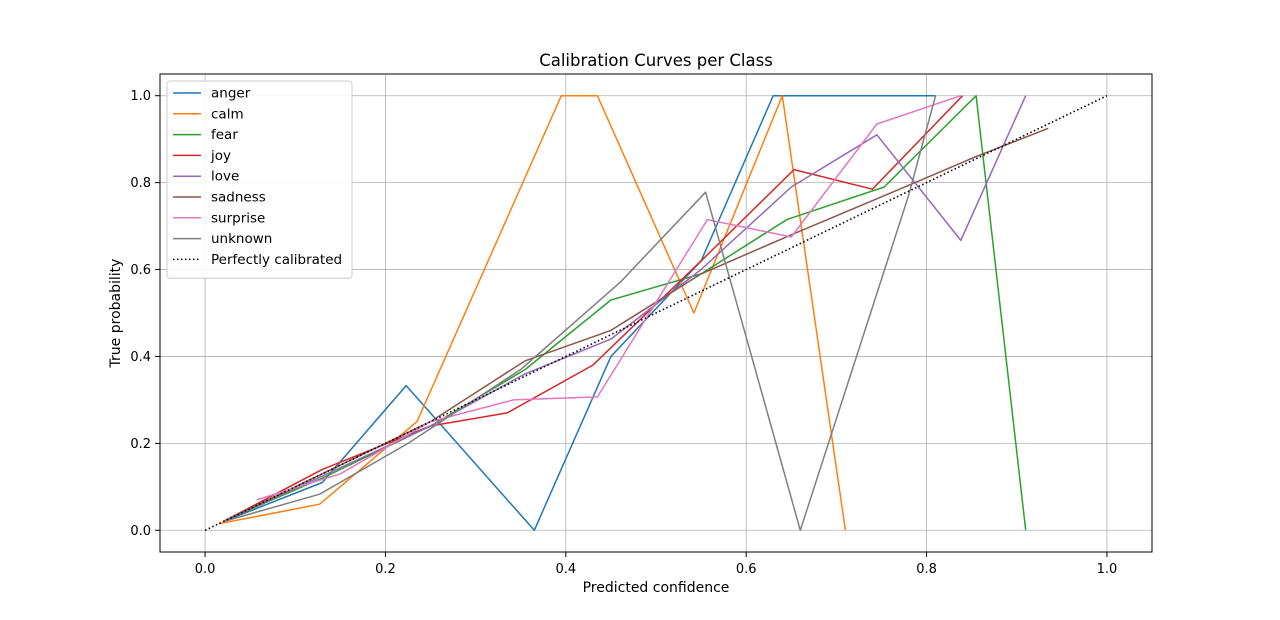 Image resolution: width=1280 pixels, height=620 pixels. I want to click on x-tick-label: 1.0, so click(1107, 569).